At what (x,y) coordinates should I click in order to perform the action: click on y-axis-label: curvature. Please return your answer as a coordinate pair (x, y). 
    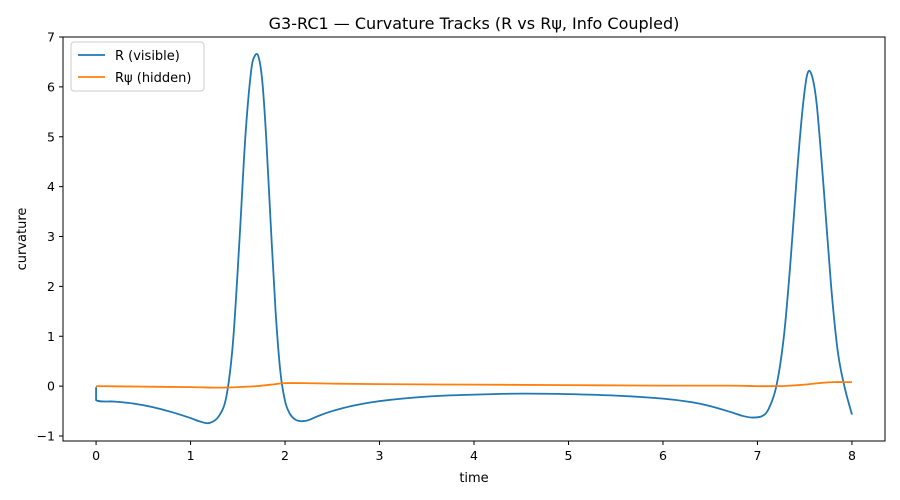
    Looking at the image, I should click on (22, 239).